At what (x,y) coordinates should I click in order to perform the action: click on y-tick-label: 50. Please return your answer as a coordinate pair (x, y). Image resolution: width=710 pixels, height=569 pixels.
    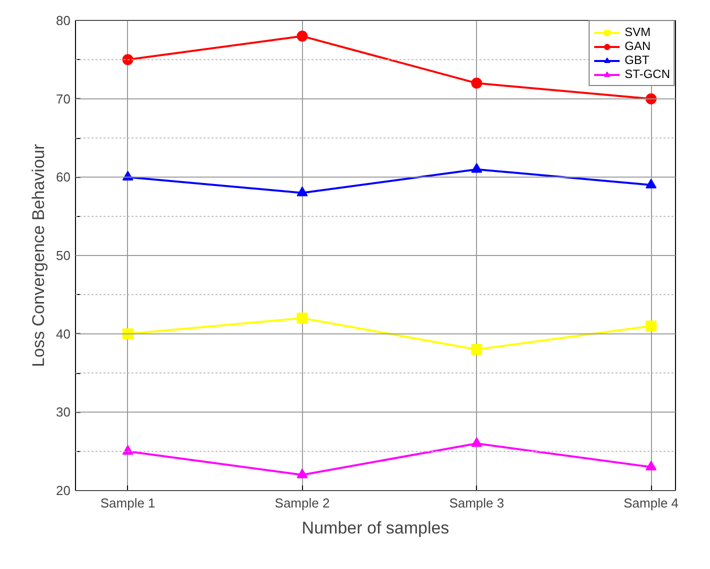
    Looking at the image, I should click on (63, 255).